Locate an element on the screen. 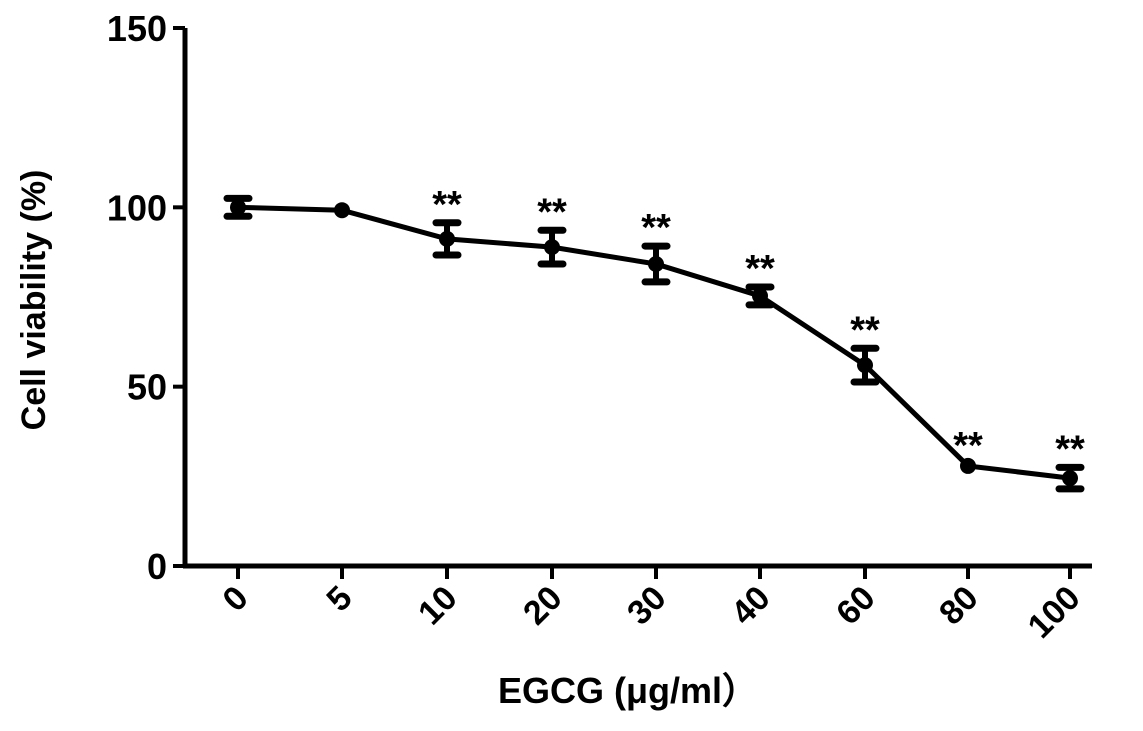 The height and width of the screenshot is (731, 1143). x-tick-label: 30 is located at coordinates (647, 606).